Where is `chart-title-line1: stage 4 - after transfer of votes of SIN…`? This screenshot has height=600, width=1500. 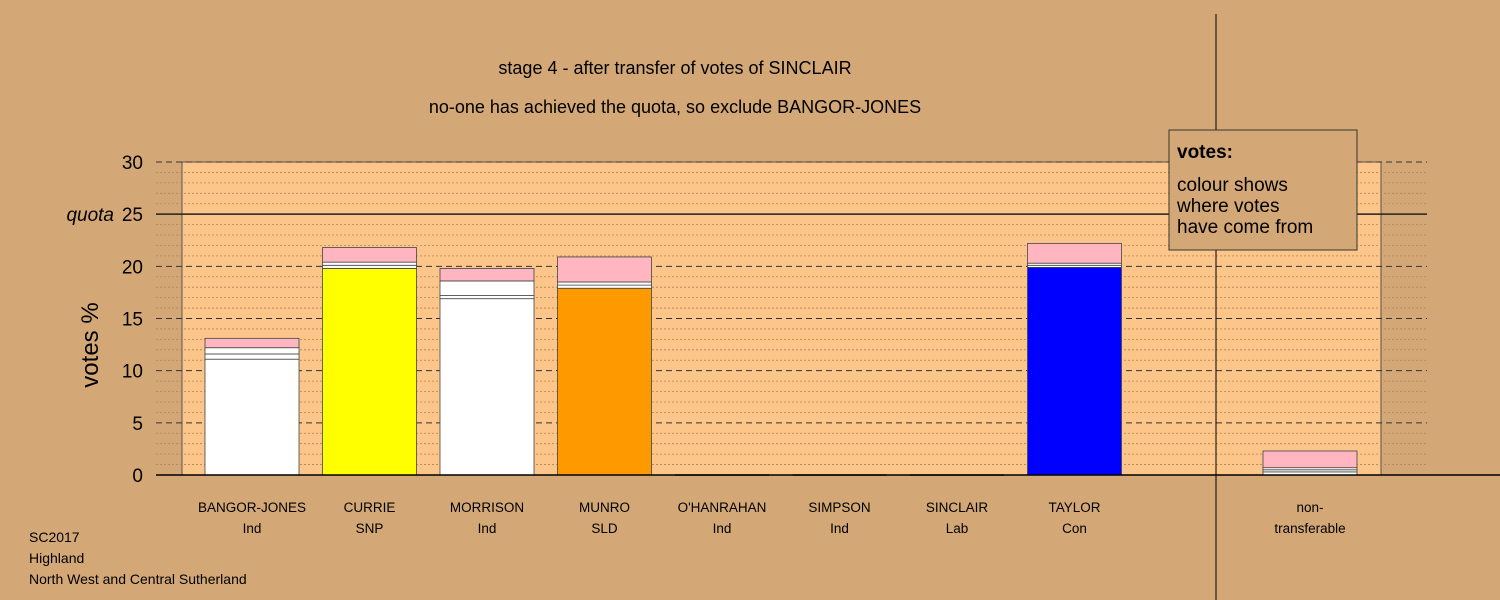
chart-title-line1: stage 4 - after transfer of votes of SIN… is located at coordinates (674, 68).